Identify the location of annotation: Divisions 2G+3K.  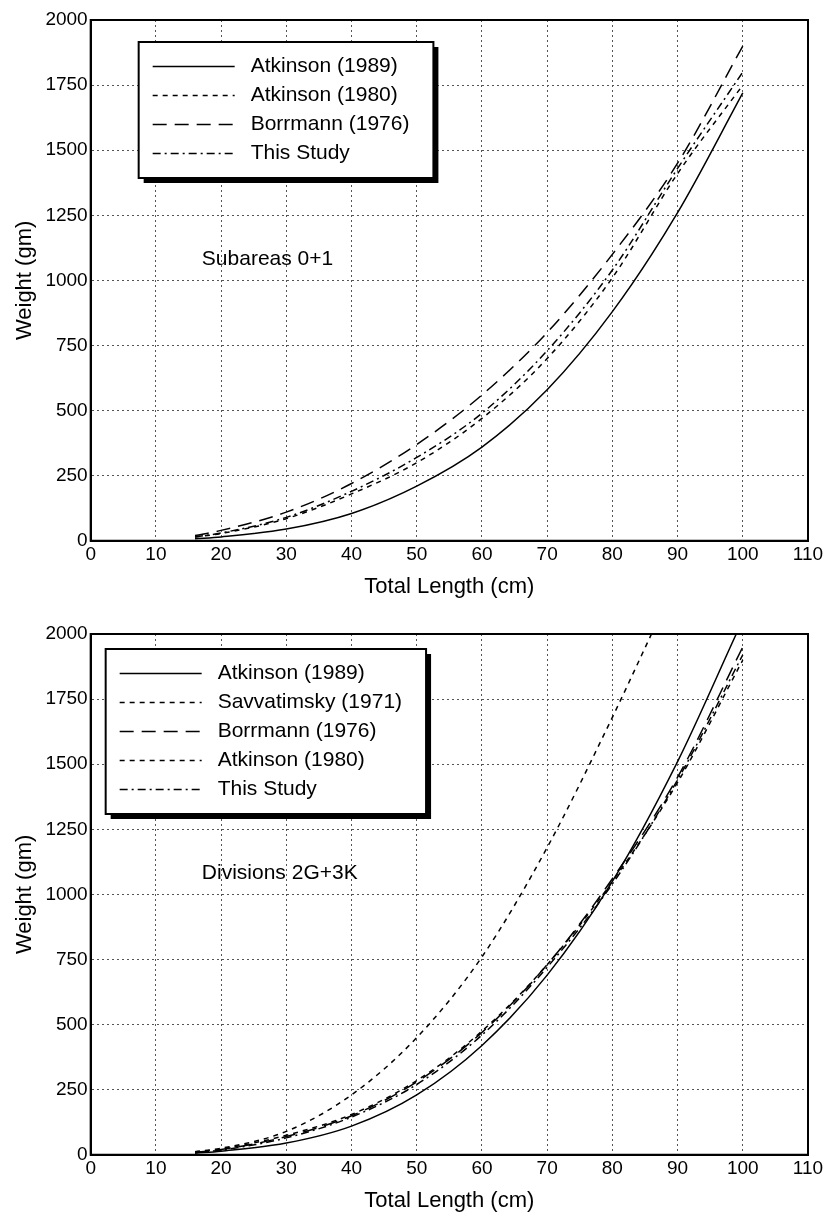
(279, 872).